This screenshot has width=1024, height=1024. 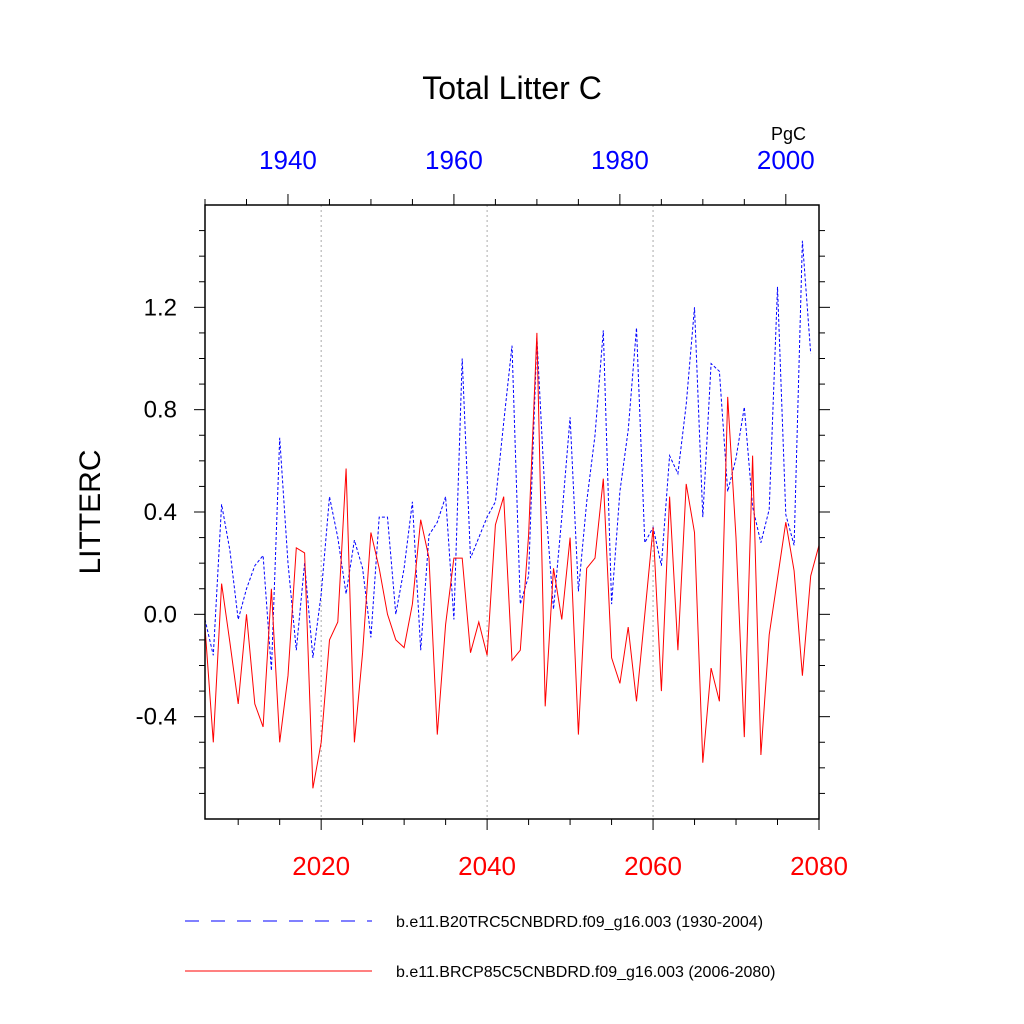 What do you see at coordinates (321, 866) in the screenshot?
I see `bottom-tick-label: 2020` at bounding box center [321, 866].